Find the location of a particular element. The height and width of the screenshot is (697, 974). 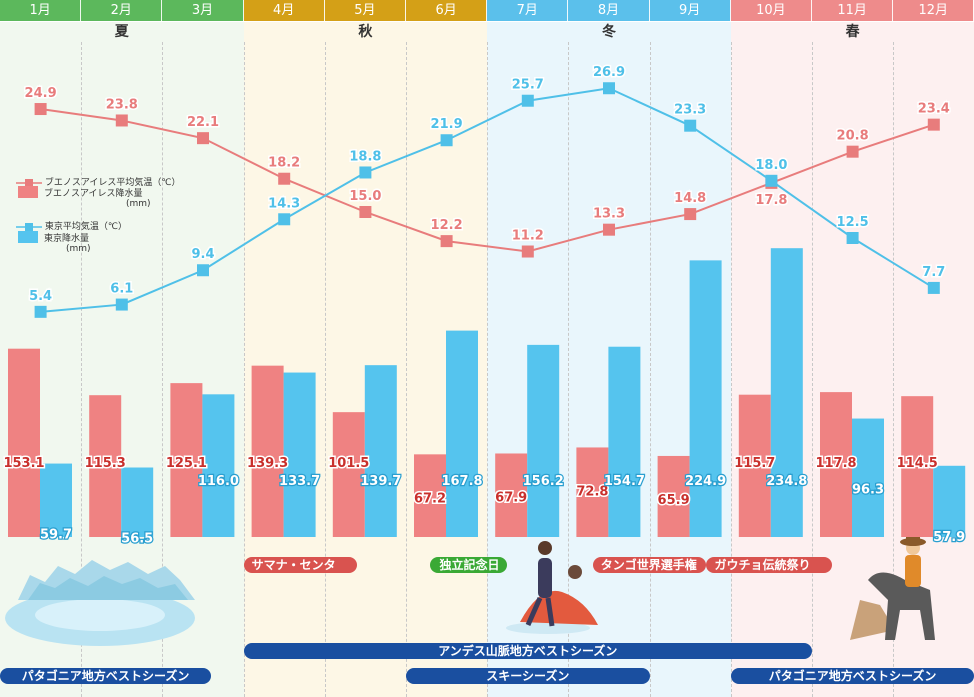

tokyo-temp-label: 14.3 is located at coordinates (284, 203).